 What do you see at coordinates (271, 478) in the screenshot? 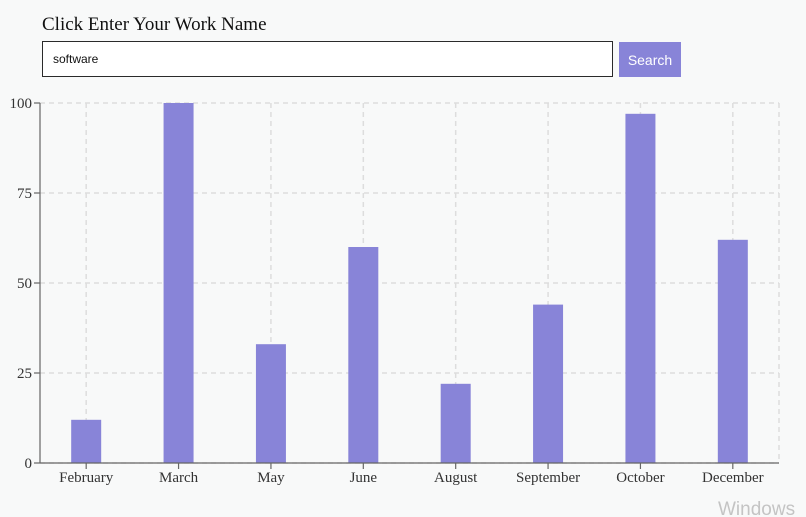
I see `x-tick-label: May` at bounding box center [271, 478].